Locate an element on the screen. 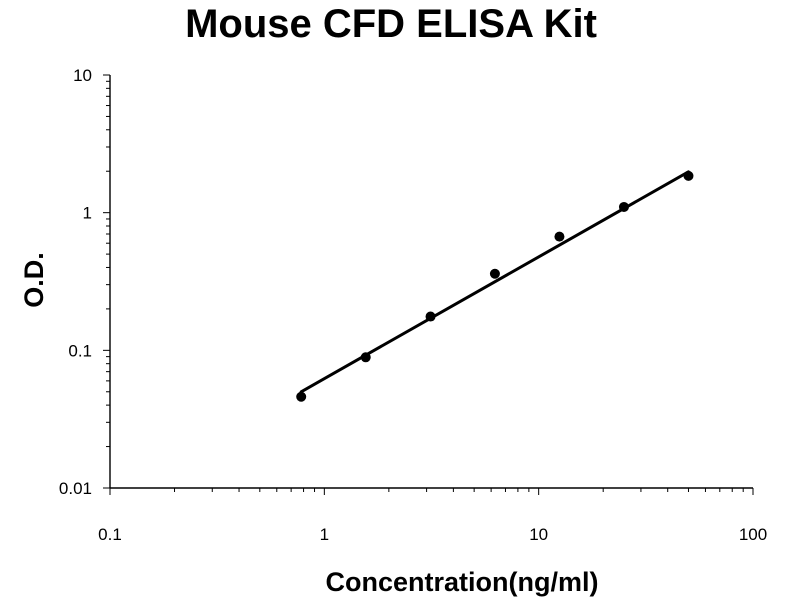 This screenshot has height=600, width=800. y-tick-label: 0.01 is located at coordinates (75, 488).